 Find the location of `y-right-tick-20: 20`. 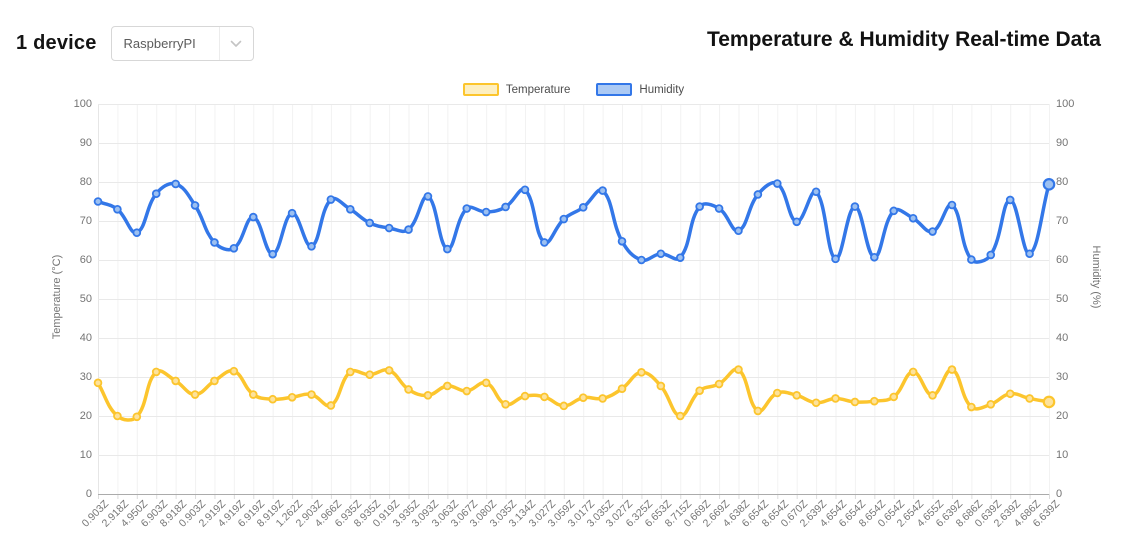

y-right-tick-20: 20 is located at coordinates (1062, 416).